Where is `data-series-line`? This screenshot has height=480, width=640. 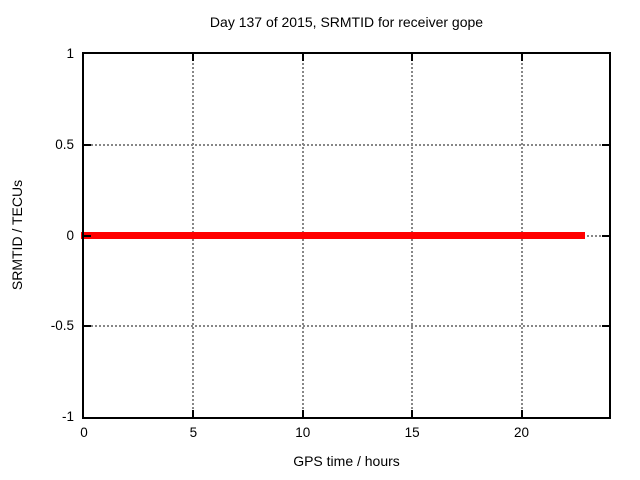 data-series-line is located at coordinates (332, 235).